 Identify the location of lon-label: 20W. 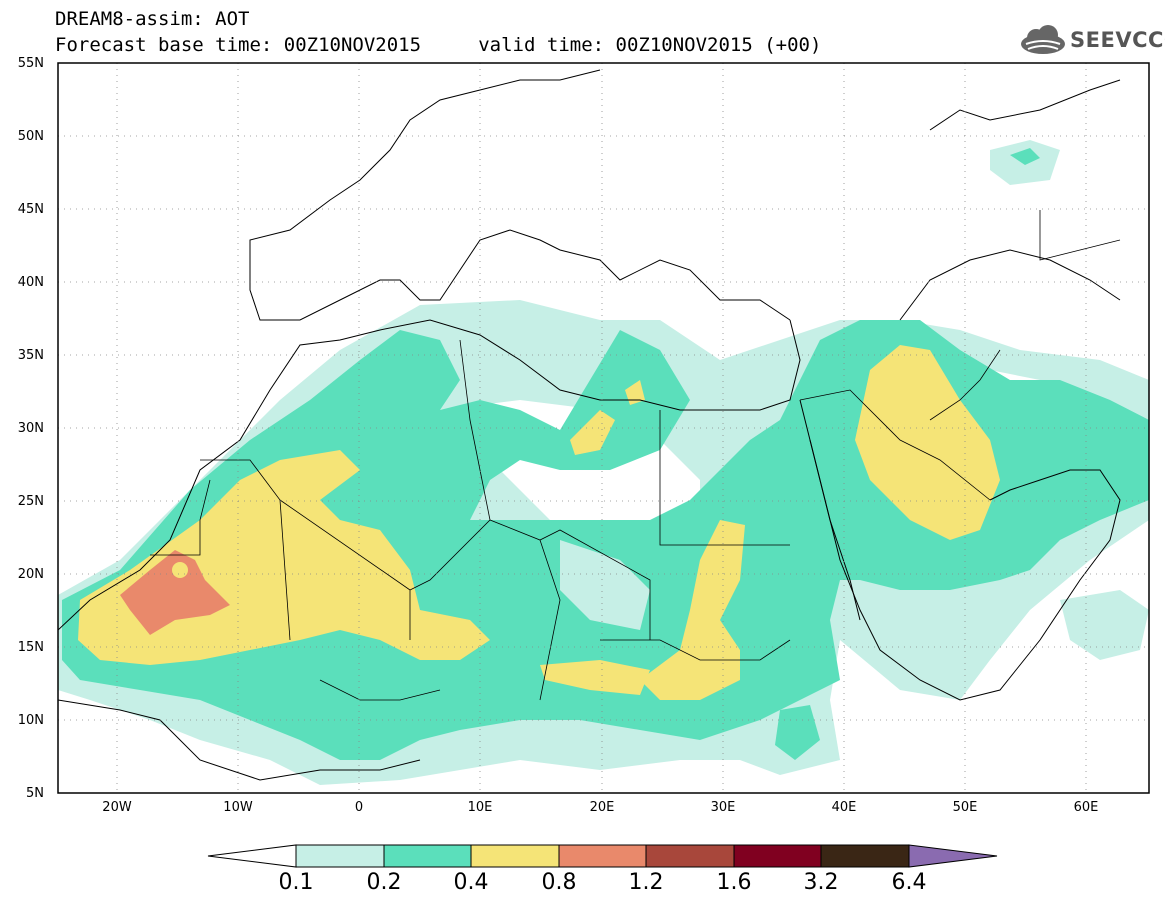
(117, 807).